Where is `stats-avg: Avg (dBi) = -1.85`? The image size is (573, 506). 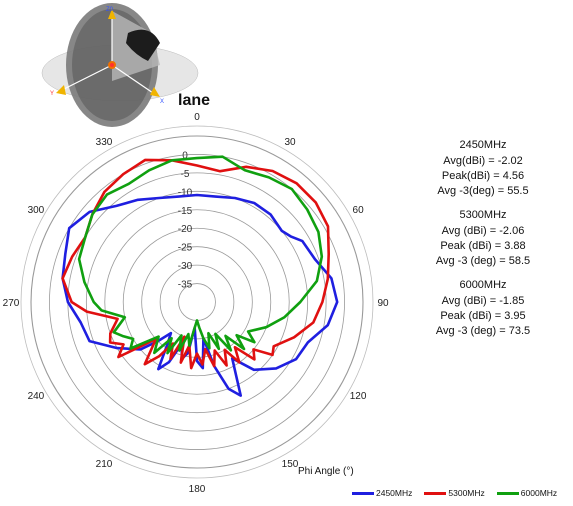
stats-avg: Avg (dBi) = -1.85 is located at coordinates (483, 301).